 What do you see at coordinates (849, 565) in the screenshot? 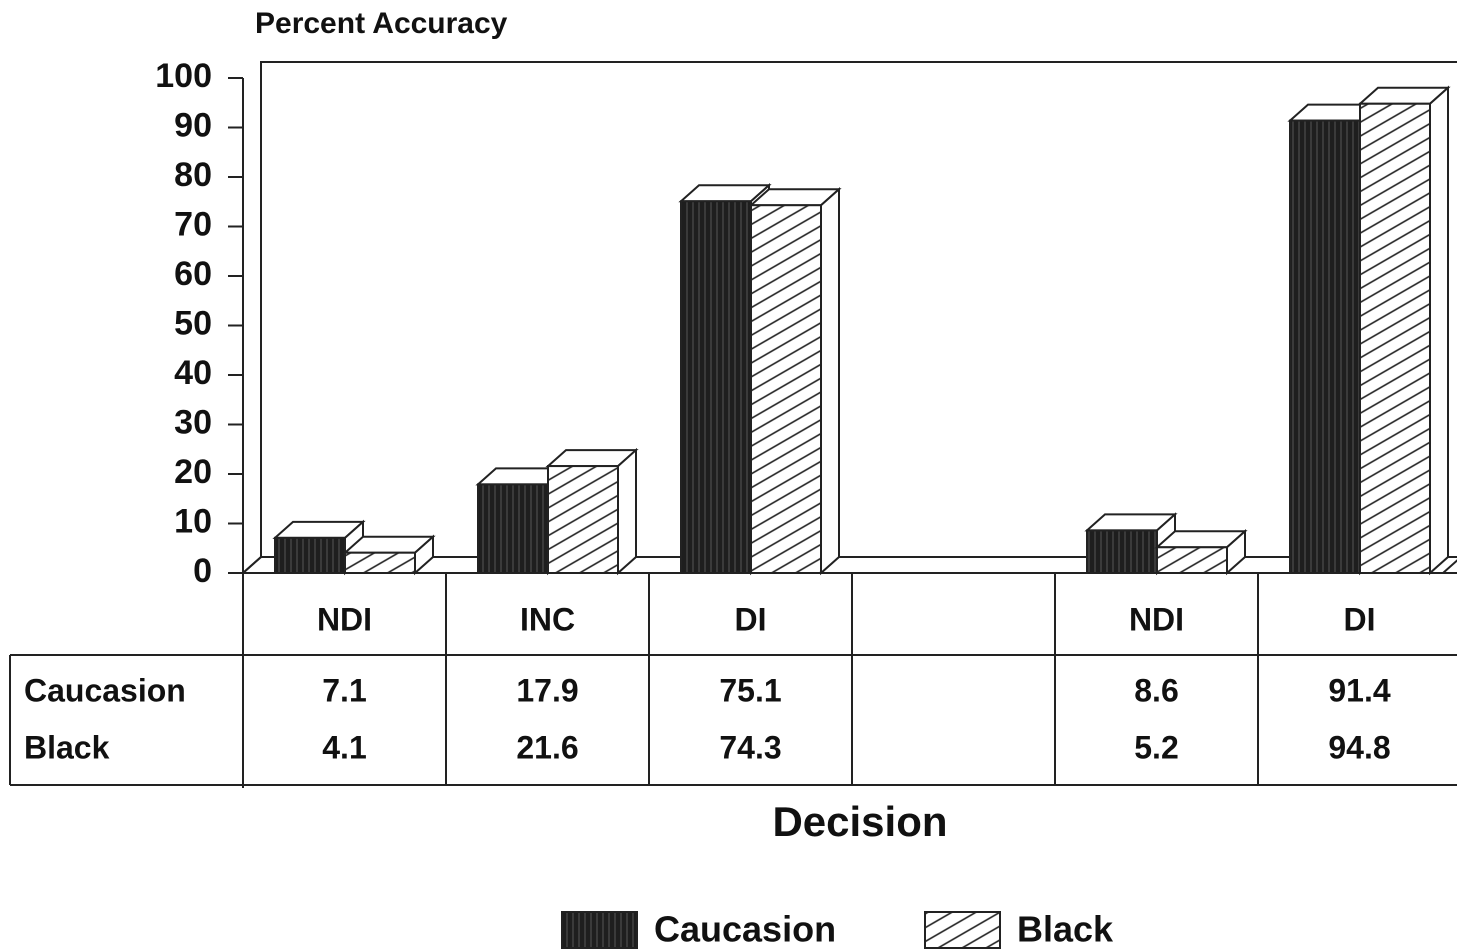
I see `floor` at bounding box center [849, 565].